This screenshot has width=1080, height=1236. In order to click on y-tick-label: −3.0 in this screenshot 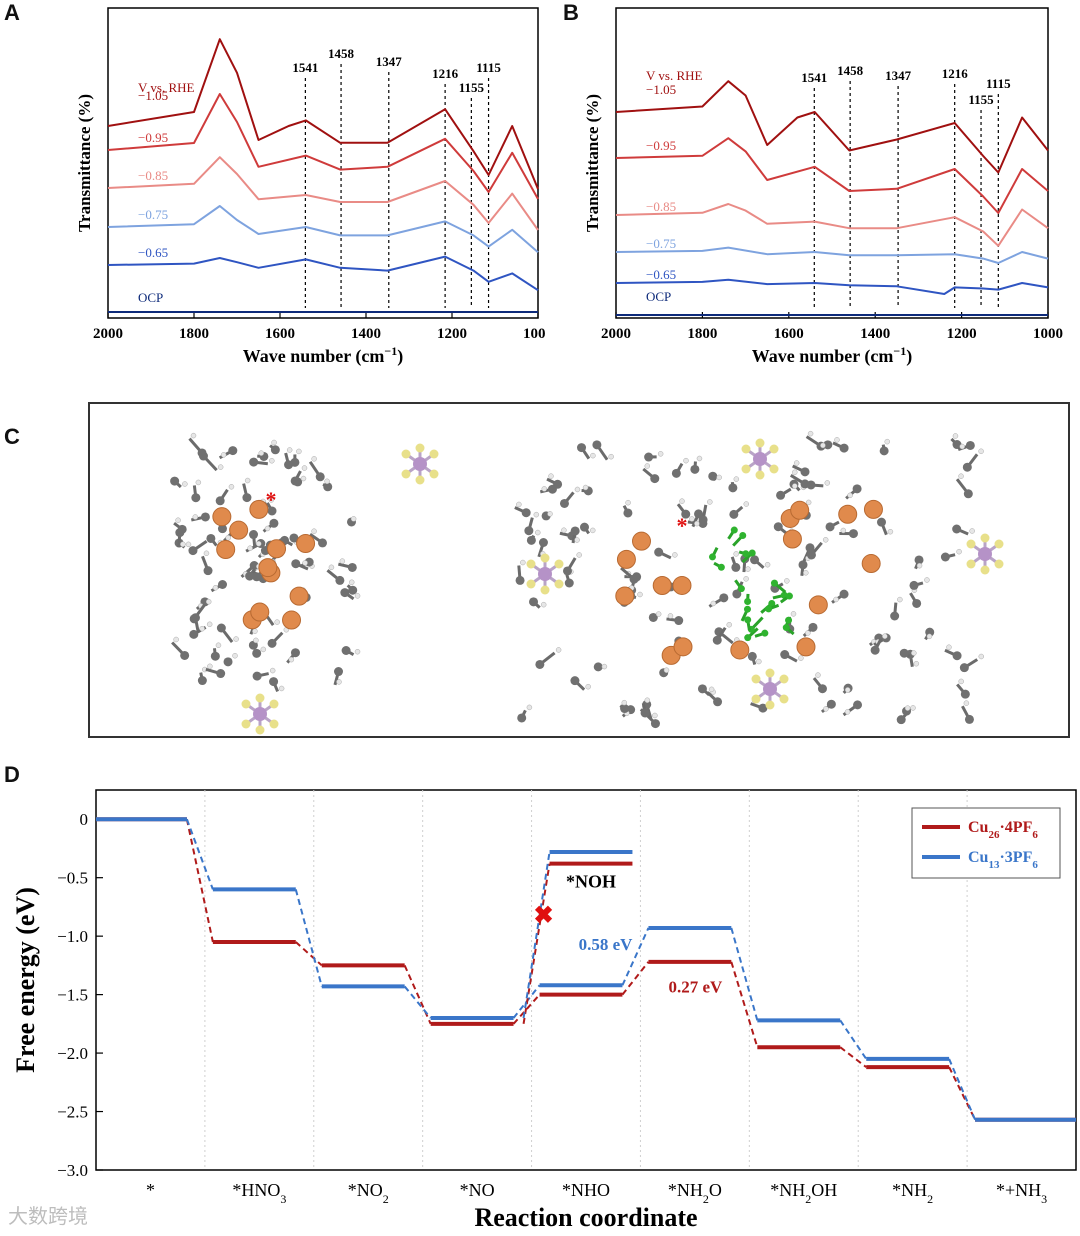, I will do `click(72, 1170)`.